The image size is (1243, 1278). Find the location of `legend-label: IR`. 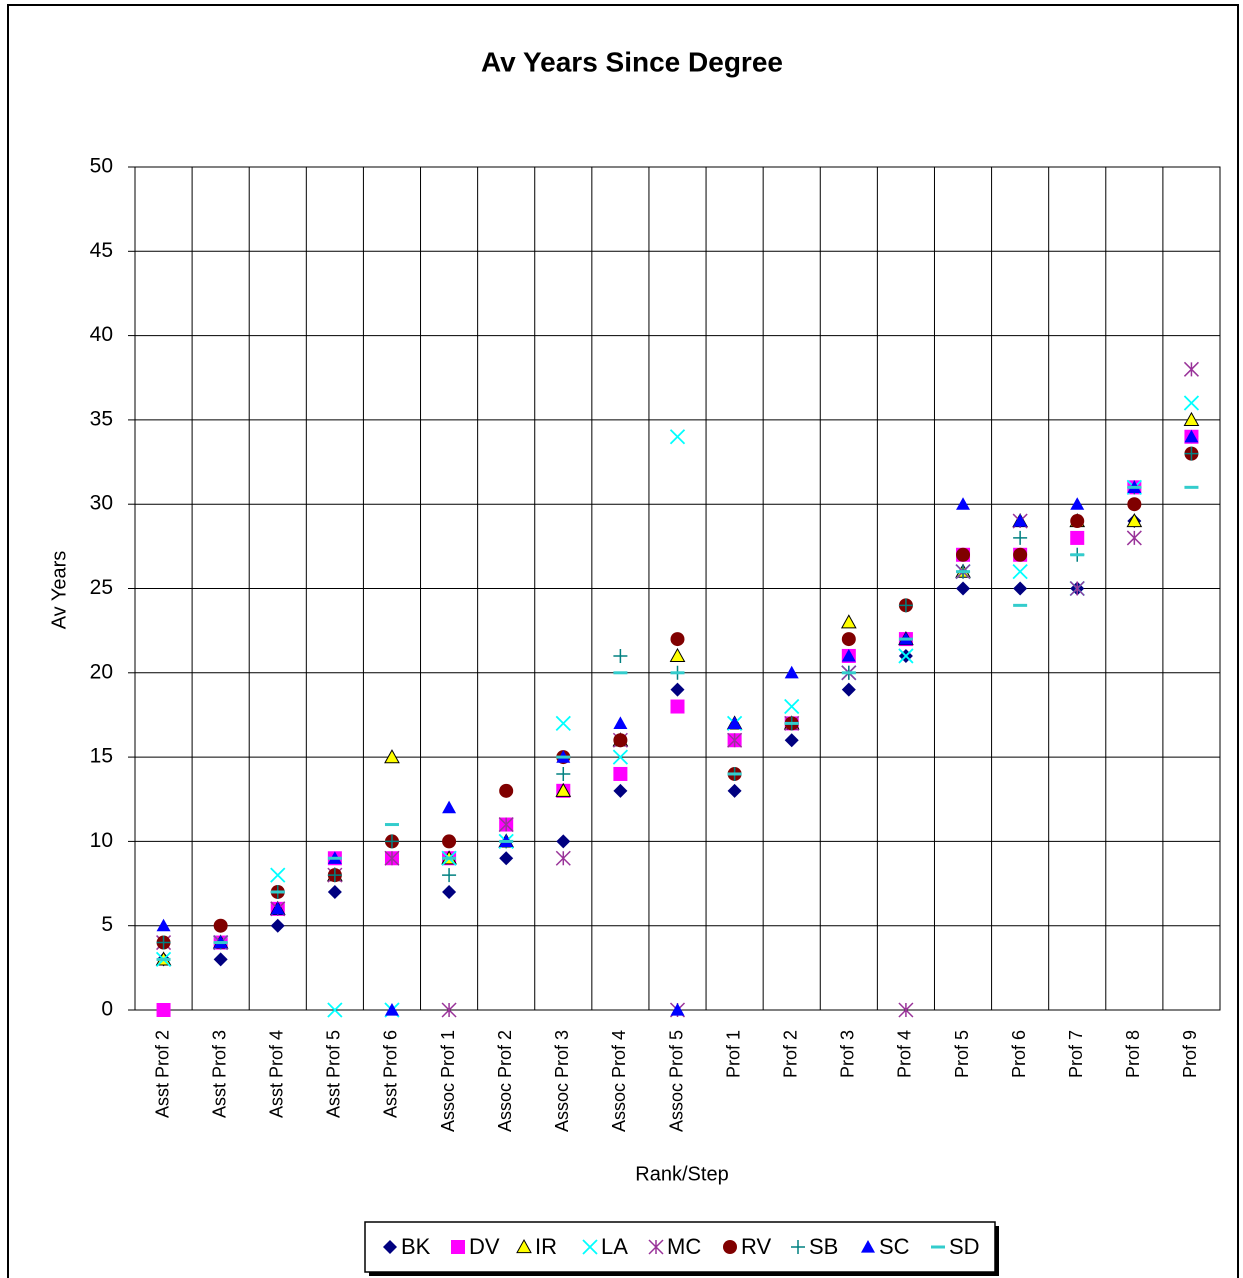

legend-label: IR is located at coordinates (546, 1246).